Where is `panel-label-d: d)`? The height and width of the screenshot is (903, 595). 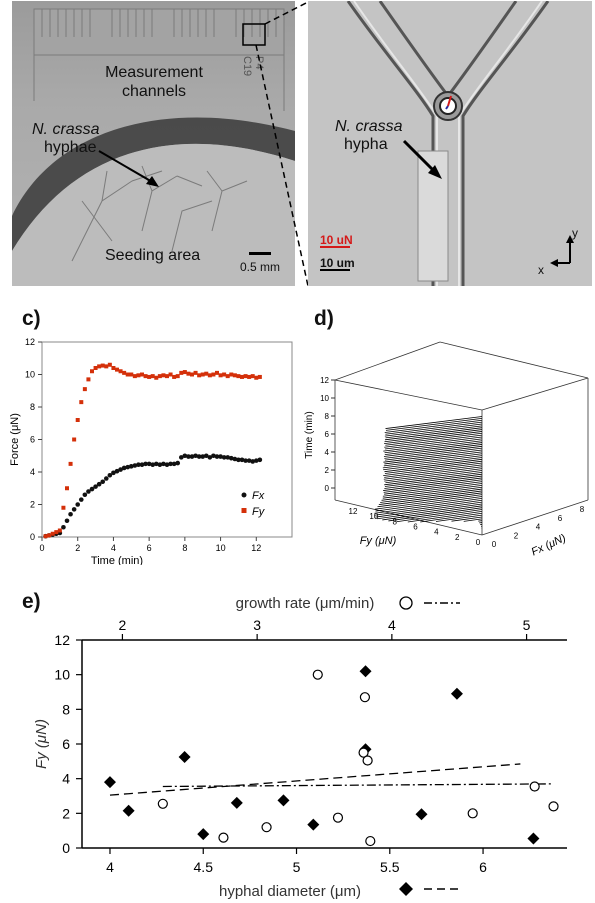 panel-label-d: d) is located at coordinates (324, 318).